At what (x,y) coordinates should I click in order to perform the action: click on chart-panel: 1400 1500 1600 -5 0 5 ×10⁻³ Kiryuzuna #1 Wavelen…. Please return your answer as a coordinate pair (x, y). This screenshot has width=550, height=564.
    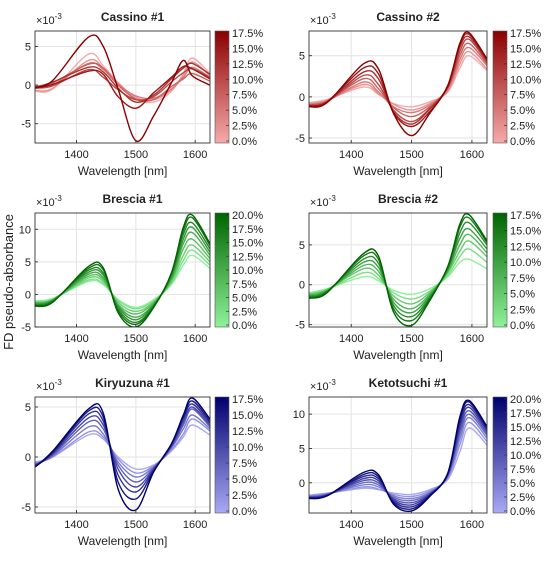
    Looking at the image, I should click on (142, 462).